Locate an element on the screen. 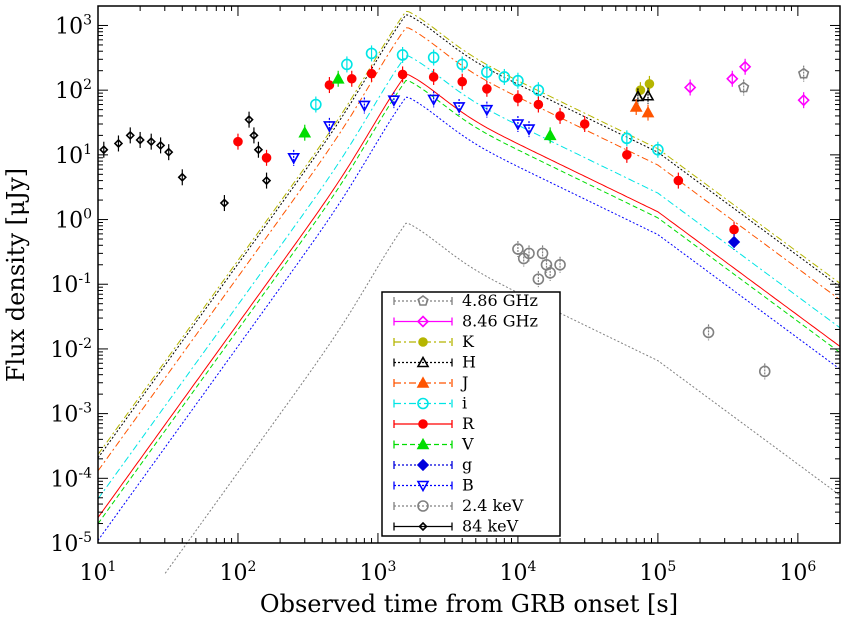 The image size is (867, 617). x-axis-title: Observed time from GRB onset [s] is located at coordinates (469, 603).